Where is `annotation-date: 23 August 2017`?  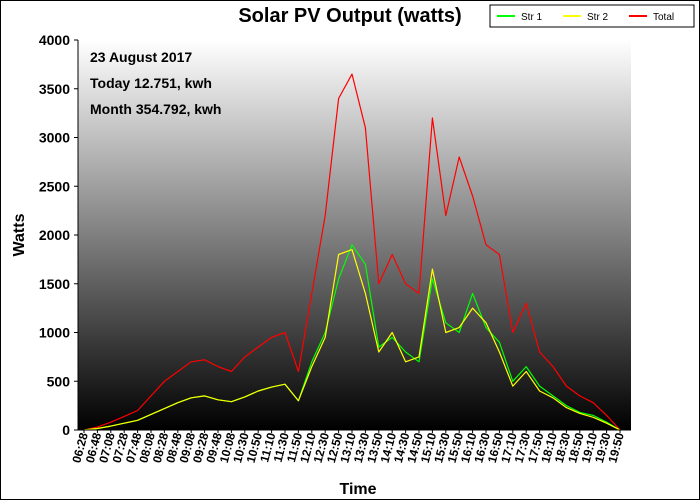 annotation-date: 23 August 2017 is located at coordinates (141, 57).